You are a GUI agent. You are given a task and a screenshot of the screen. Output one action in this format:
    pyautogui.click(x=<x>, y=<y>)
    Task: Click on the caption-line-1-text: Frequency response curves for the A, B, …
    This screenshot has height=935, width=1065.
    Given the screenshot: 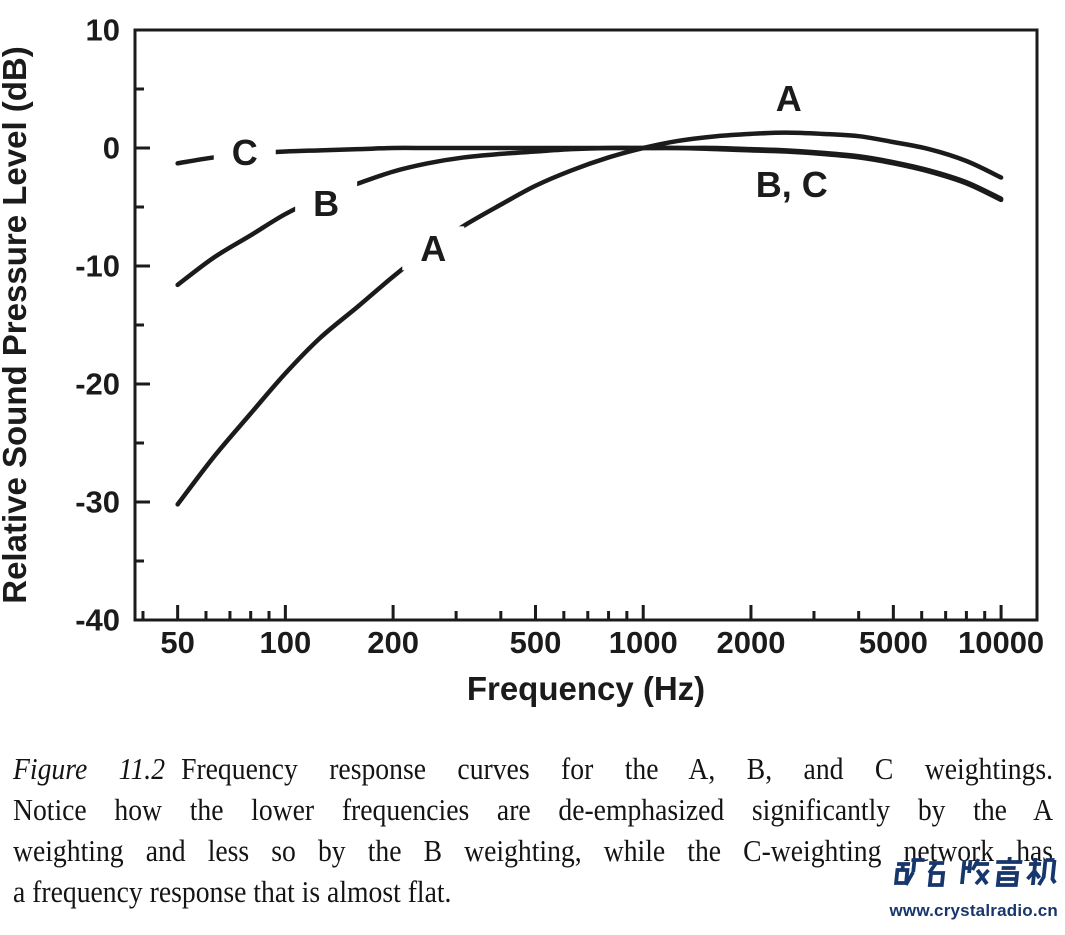 What is the action you would take?
    pyautogui.click(x=617, y=768)
    